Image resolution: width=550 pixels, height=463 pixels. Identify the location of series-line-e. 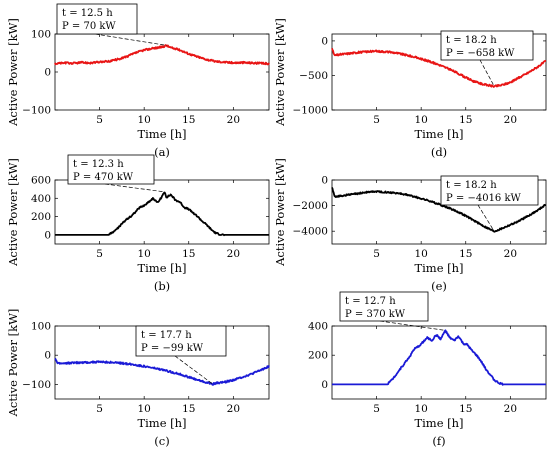
(439, 210).